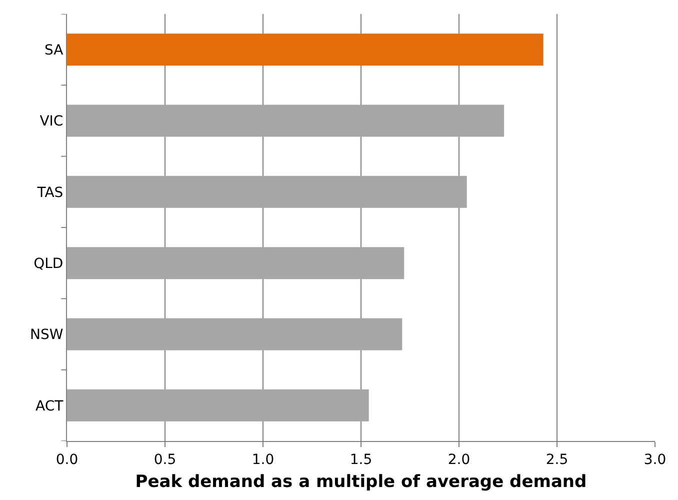  Describe the element at coordinates (361, 460) in the screenshot. I see `x-tick-label: 1.5` at that location.